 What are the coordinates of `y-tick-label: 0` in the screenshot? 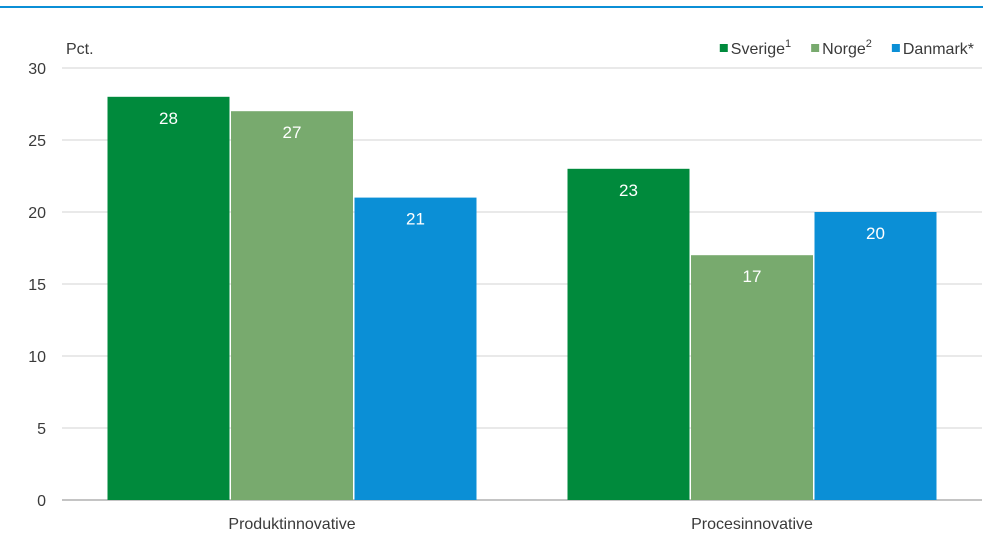 It's located at (41, 501).